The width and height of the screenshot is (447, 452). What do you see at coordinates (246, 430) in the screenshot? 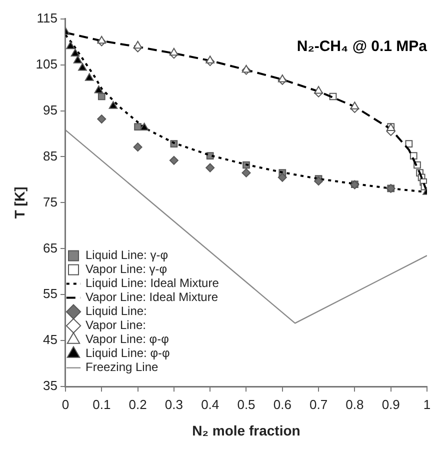
I see `x-axis-title: N₂ mole fraction` at bounding box center [246, 430].